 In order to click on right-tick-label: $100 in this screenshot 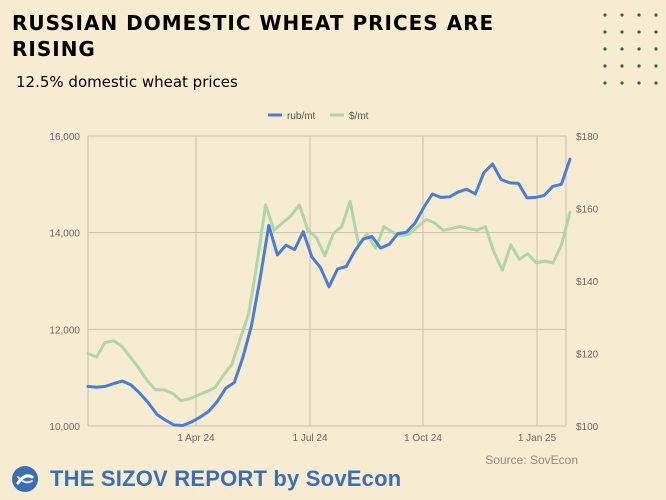, I will do `click(587, 427)`.